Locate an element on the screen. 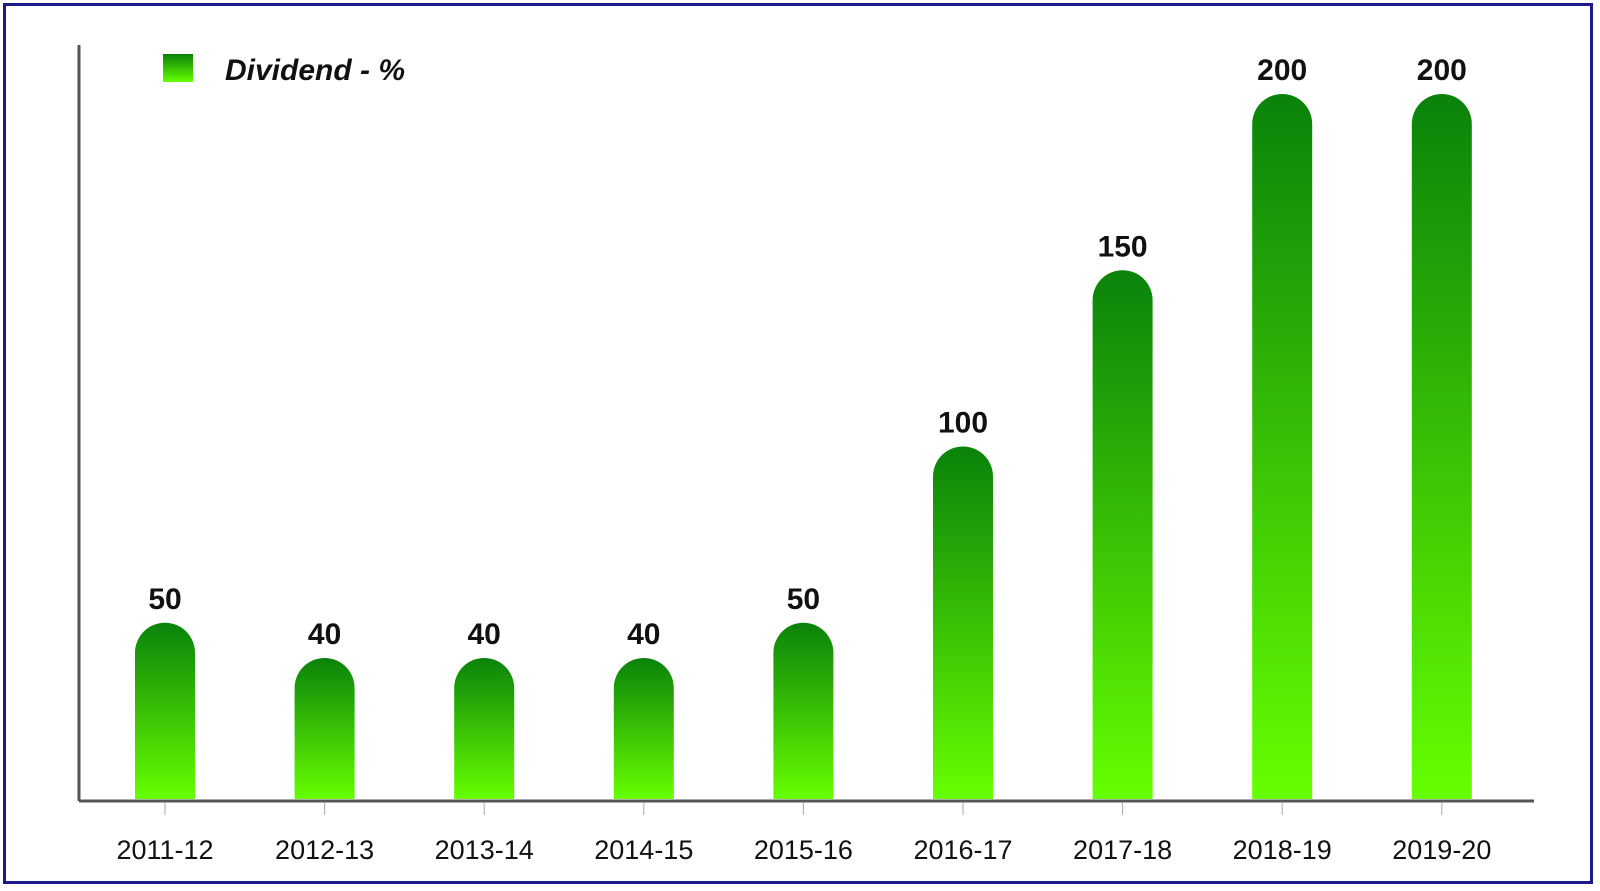  x-tick-label-2015-16: 2015-16 is located at coordinates (803, 850).